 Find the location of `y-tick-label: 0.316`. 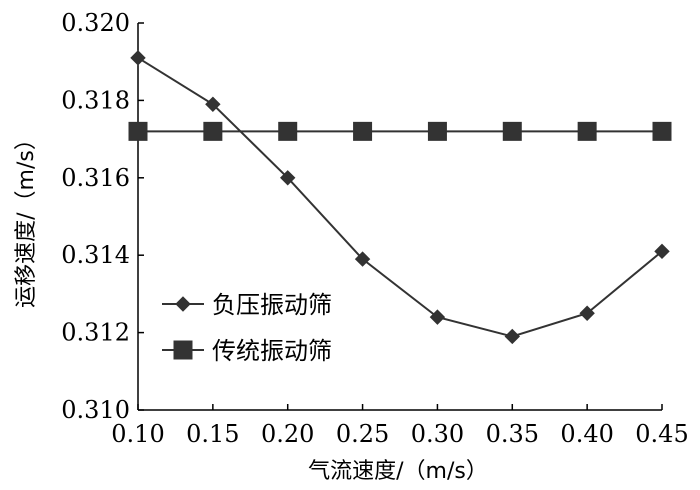

y-tick-label: 0.316 is located at coordinates (95, 178).